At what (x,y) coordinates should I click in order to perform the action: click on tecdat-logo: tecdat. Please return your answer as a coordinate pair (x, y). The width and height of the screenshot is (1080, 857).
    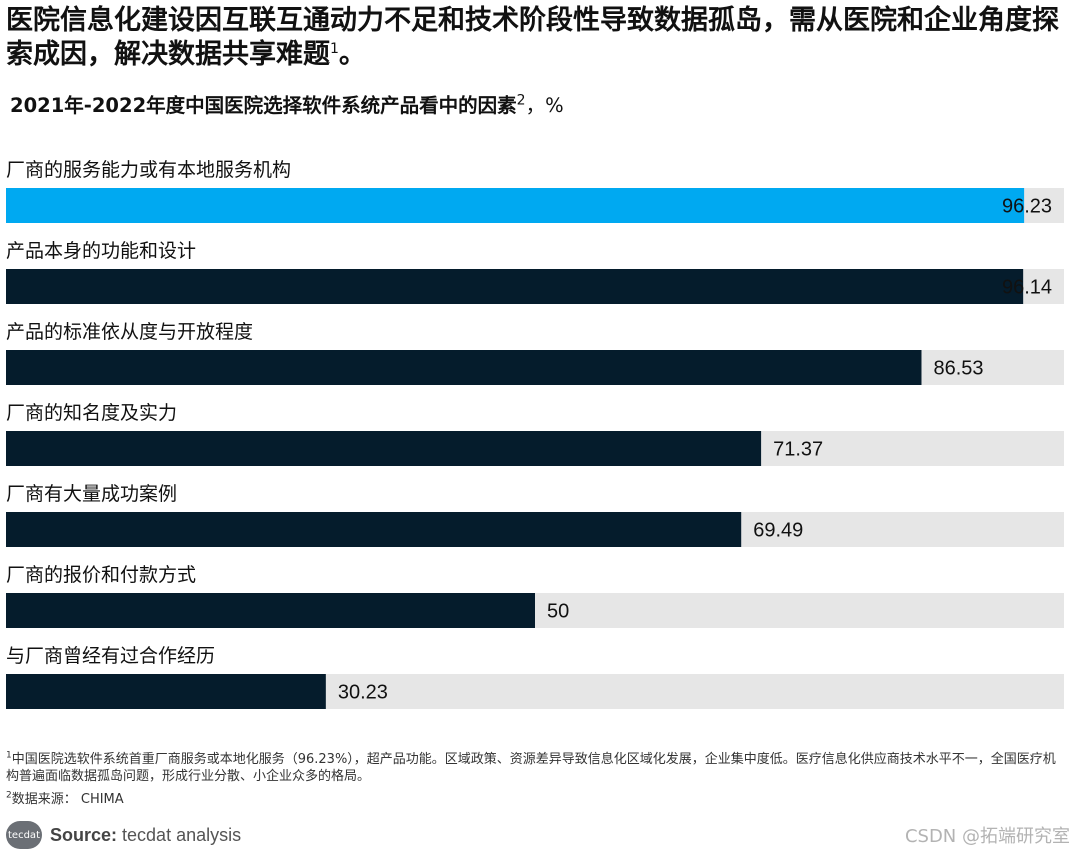
    Looking at the image, I should click on (24, 835).